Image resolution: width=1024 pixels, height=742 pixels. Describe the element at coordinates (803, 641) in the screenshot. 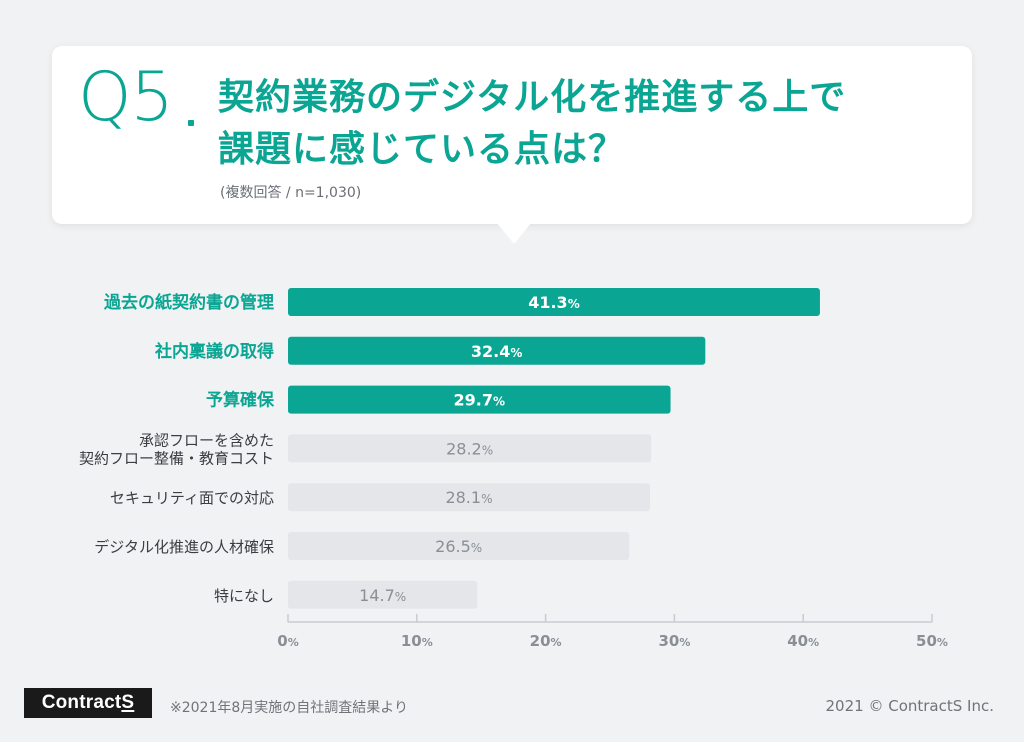

I see `x-tick-label-40: 40%` at that location.